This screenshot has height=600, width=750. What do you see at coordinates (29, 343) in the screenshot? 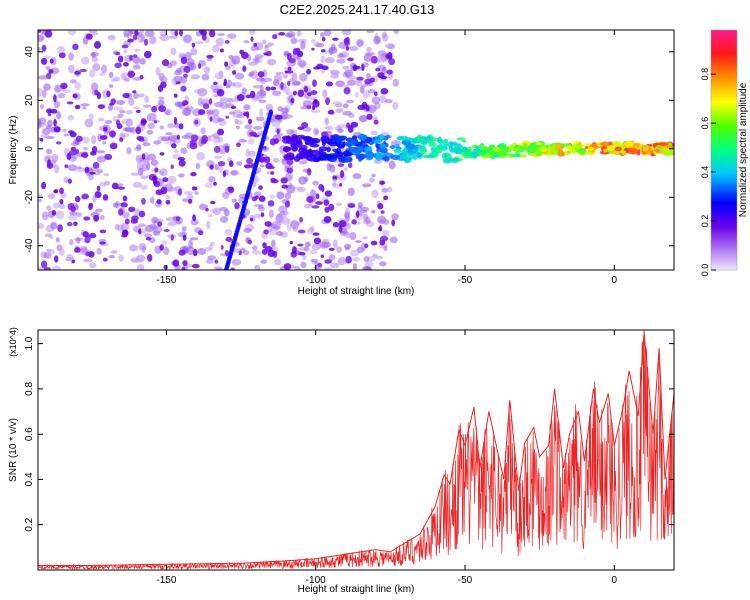
I see `y-tick-label: 1.0` at bounding box center [29, 343].